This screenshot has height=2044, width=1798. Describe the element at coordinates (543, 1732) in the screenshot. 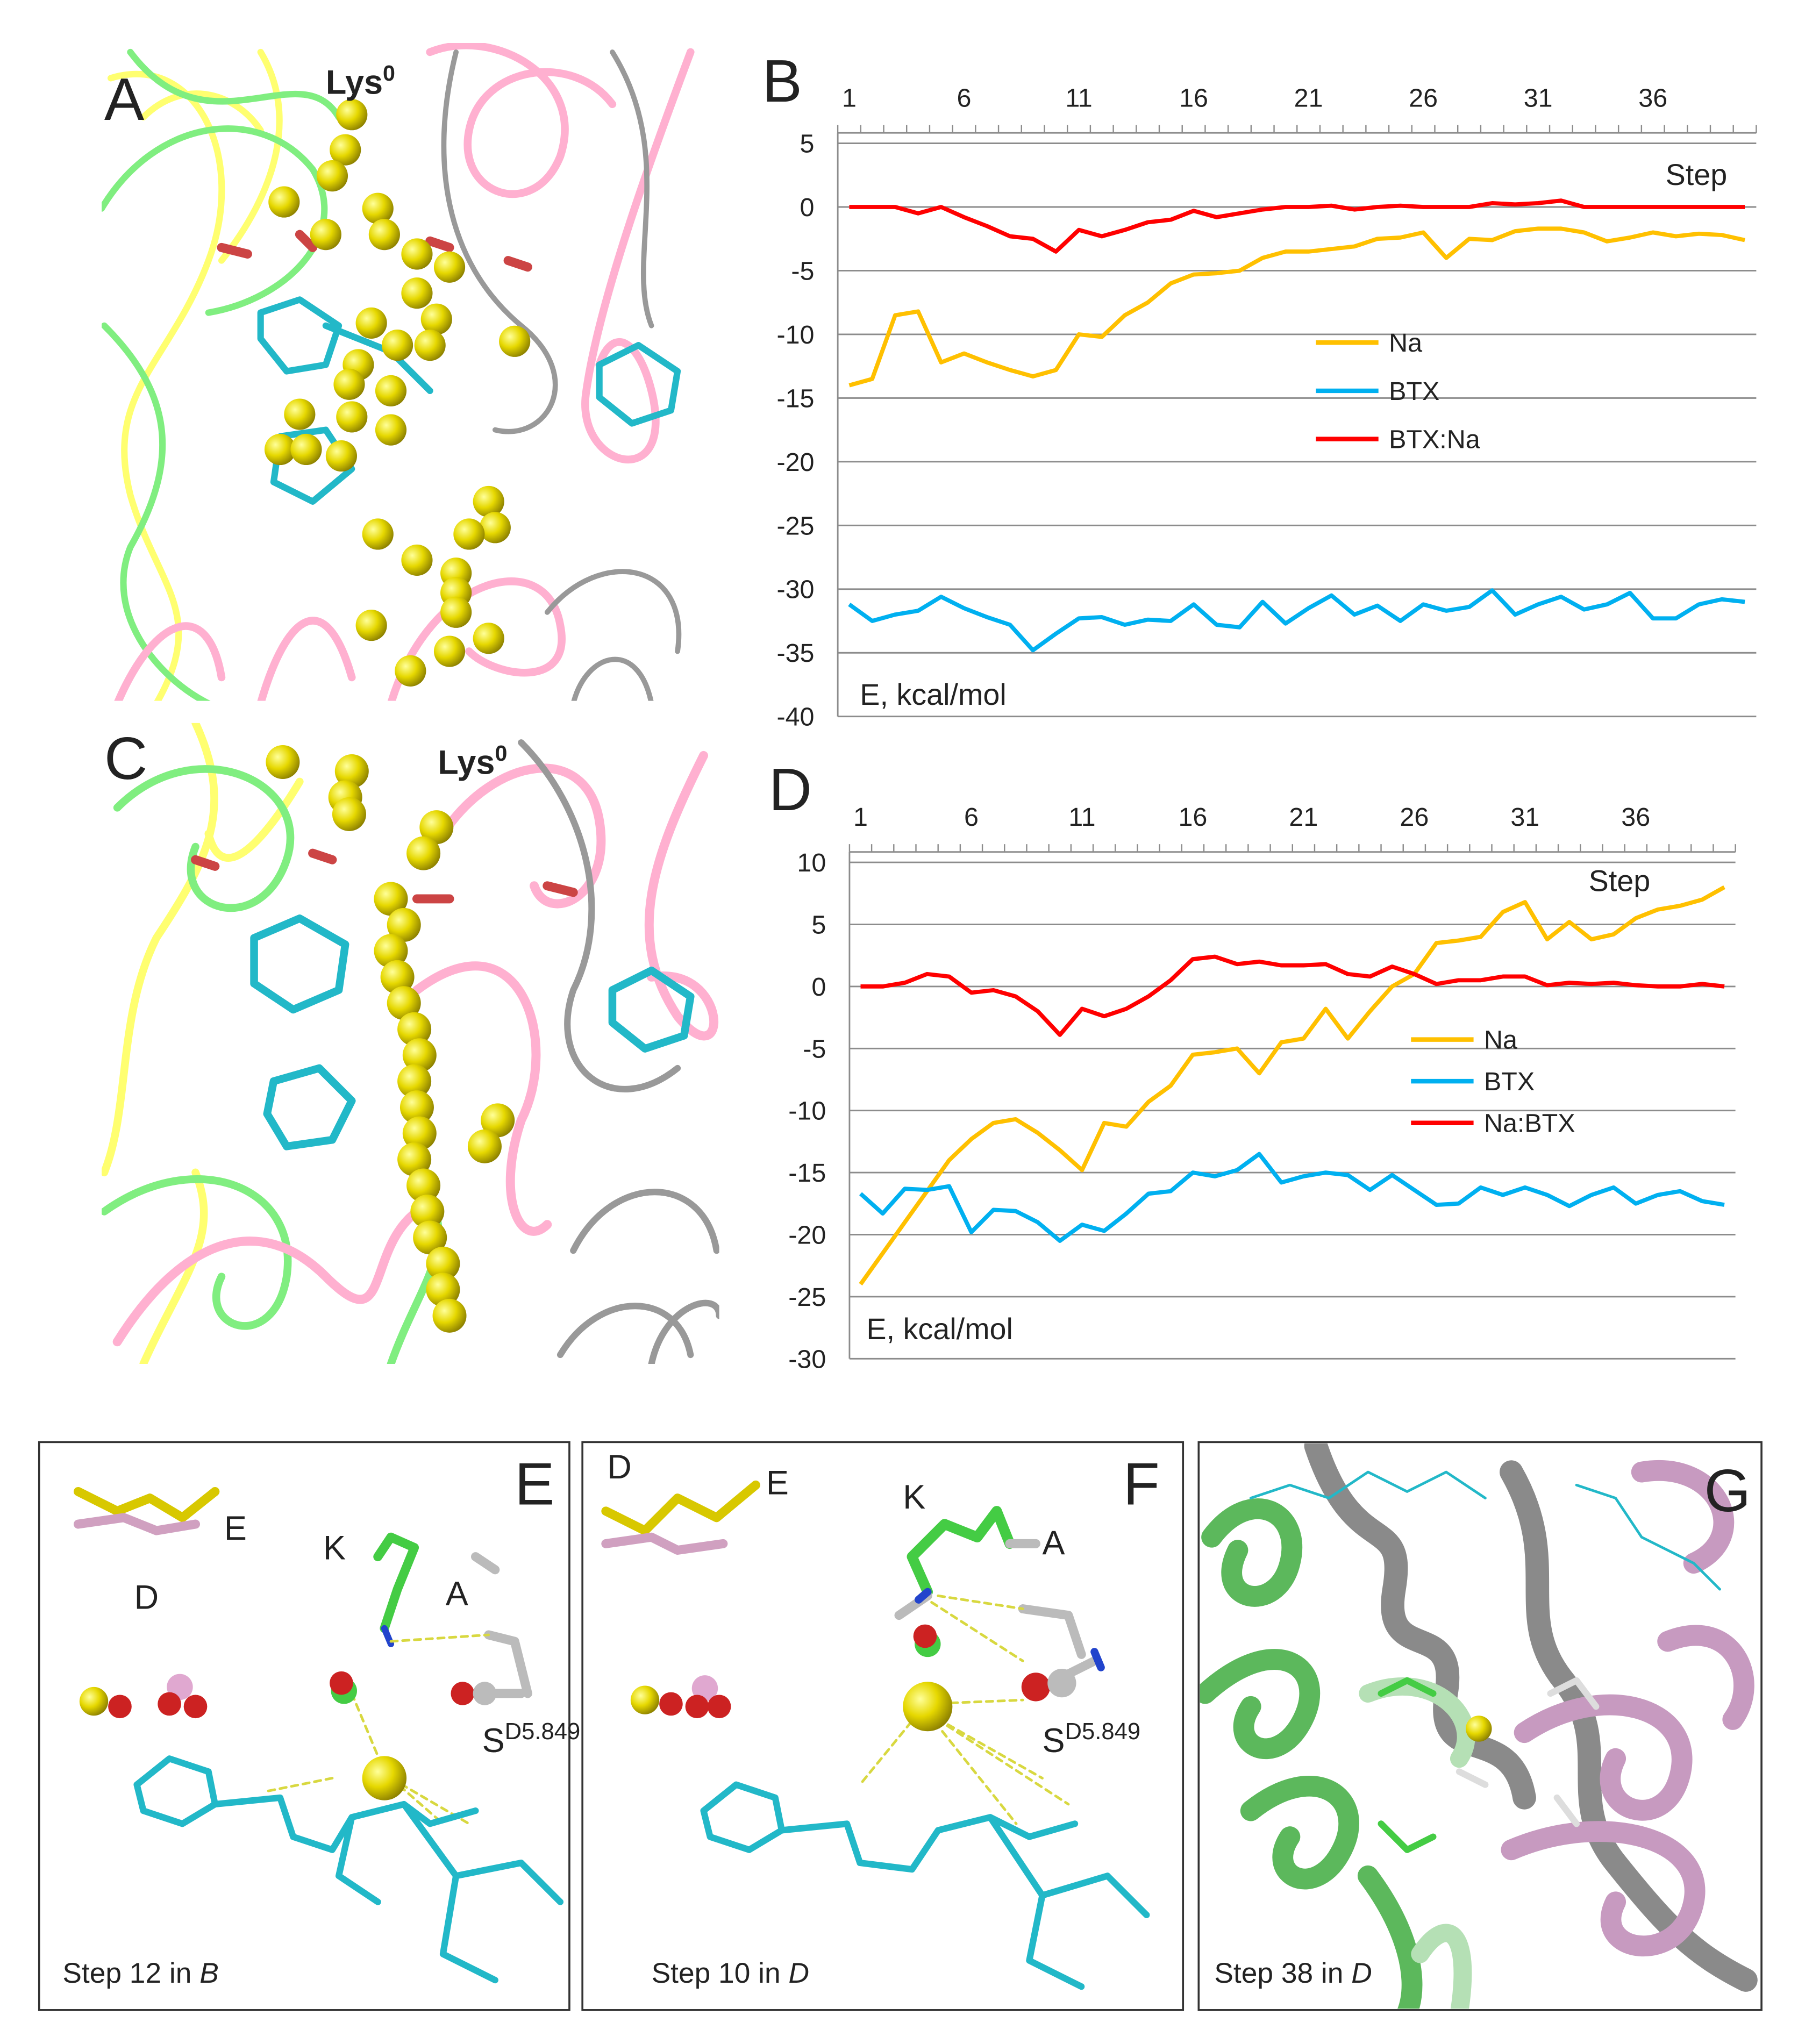

I see `residue-superscript: D5.849` at that location.